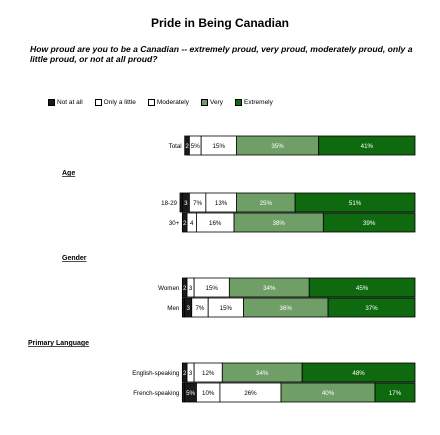 The height and width of the screenshot is (435, 440). What do you see at coordinates (215, 223) in the screenshot?
I see `bar-value-label: 16%` at bounding box center [215, 223].